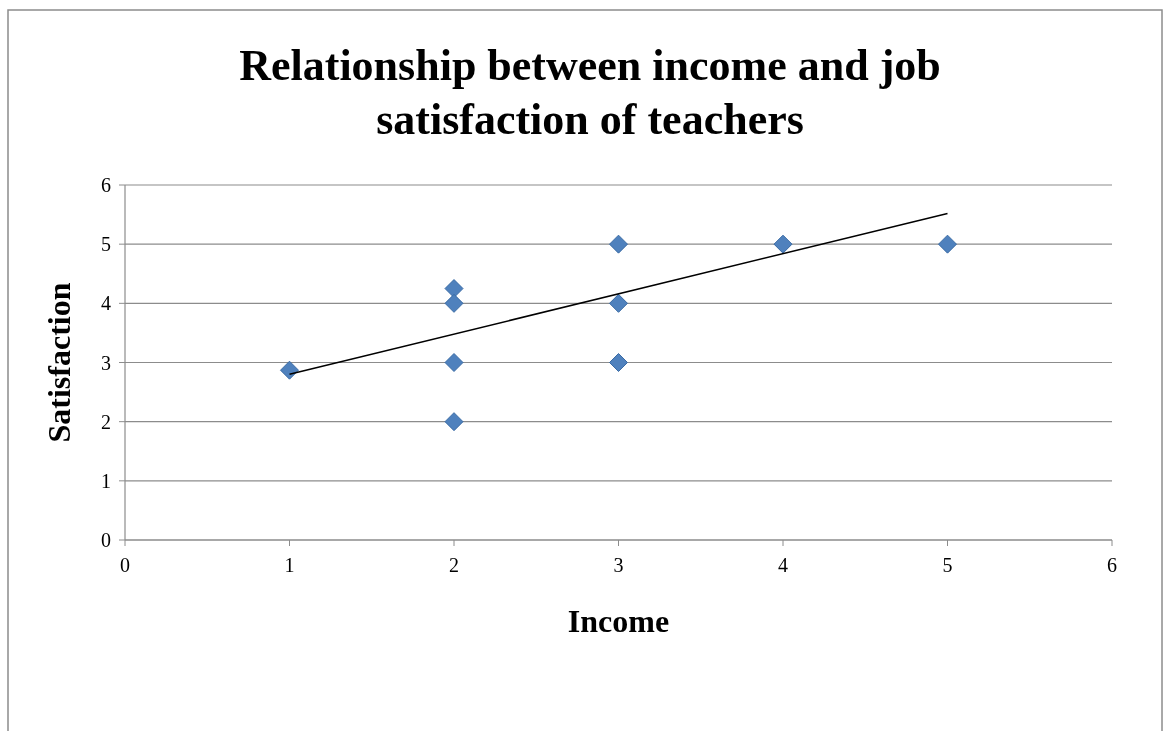  Describe the element at coordinates (618, 621) in the screenshot. I see `x-axis-title: Income` at that location.